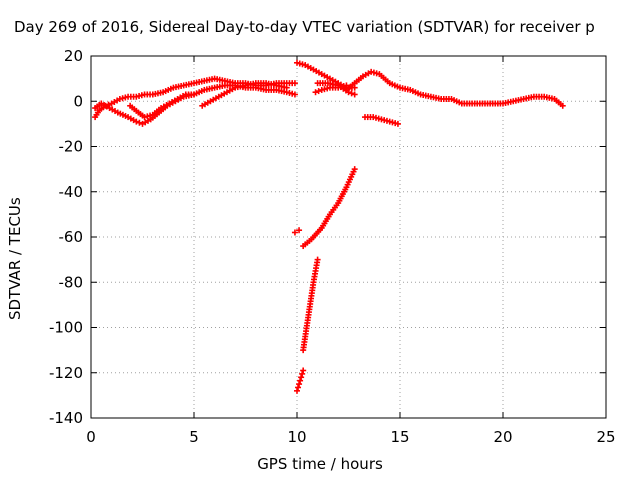 The width and height of the screenshot is (640, 480). What do you see at coordinates (71, 192) in the screenshot?
I see `y-tick-label: -40` at bounding box center [71, 192].